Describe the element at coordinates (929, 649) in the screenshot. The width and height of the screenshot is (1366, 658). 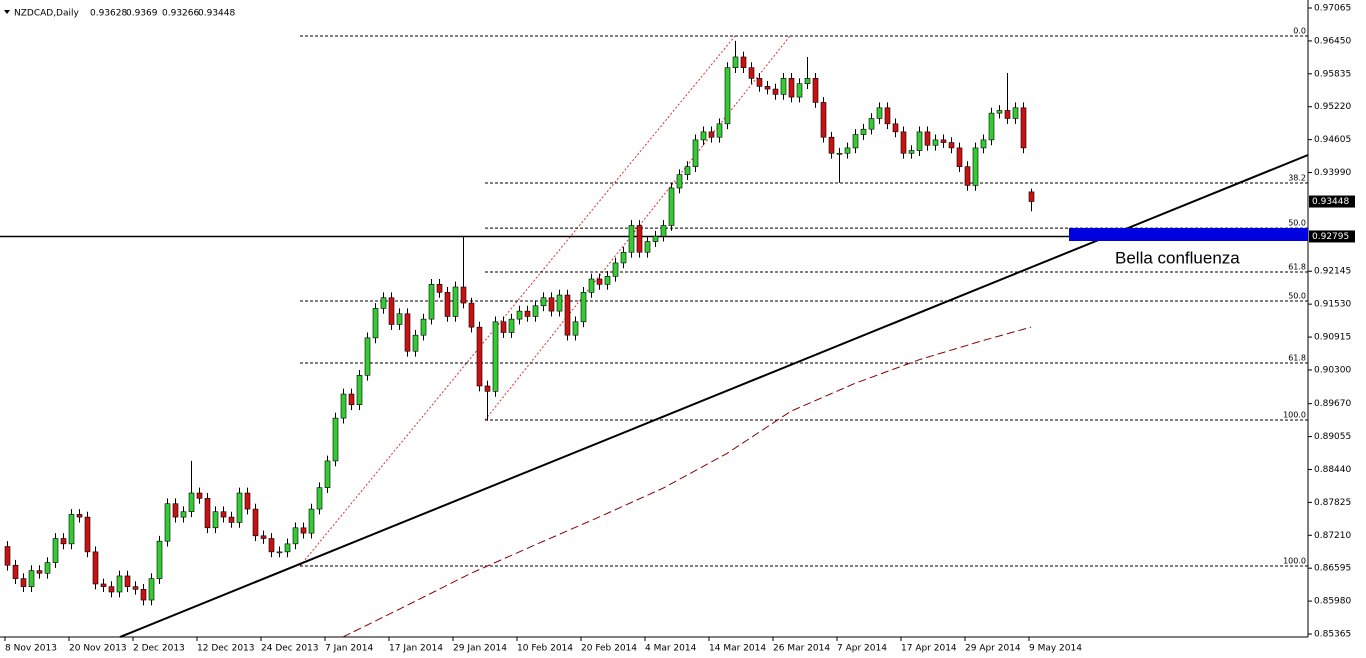
I see `x-tick-label: 17 Apr 2014` at that location.